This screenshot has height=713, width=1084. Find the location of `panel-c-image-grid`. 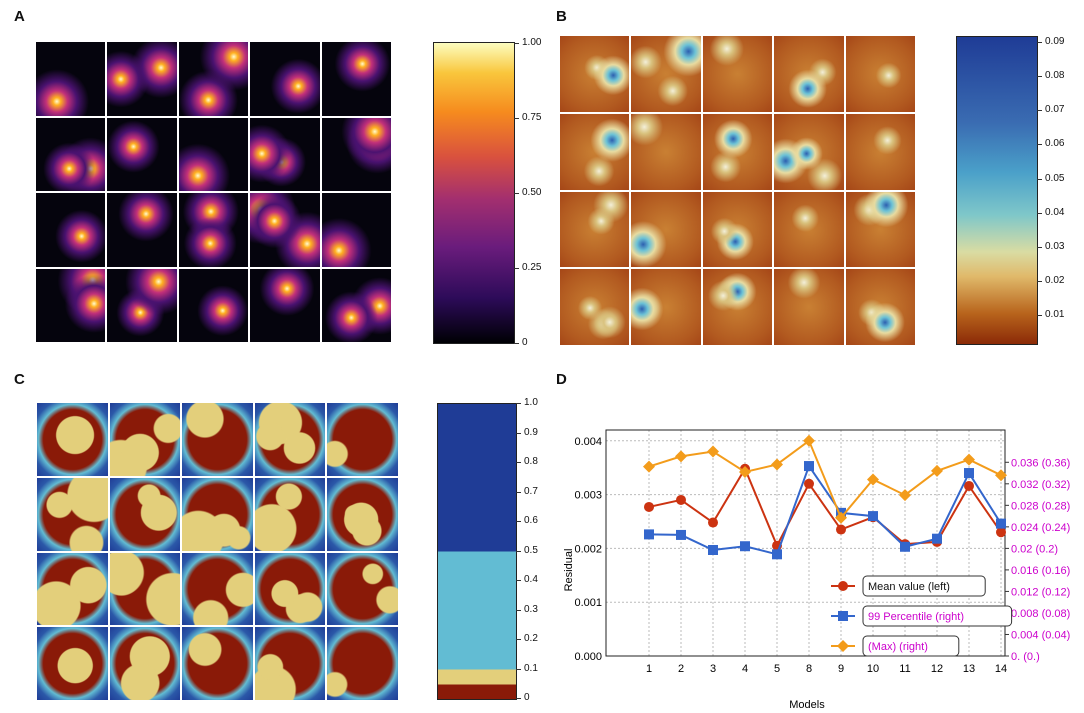

panel-c-image-grid is located at coordinates (217, 551).